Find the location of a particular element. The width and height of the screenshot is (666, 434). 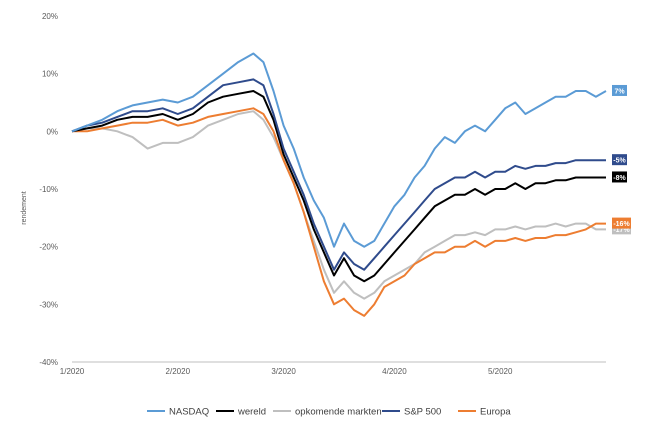

legend-label: Europa is located at coordinates (495, 412).